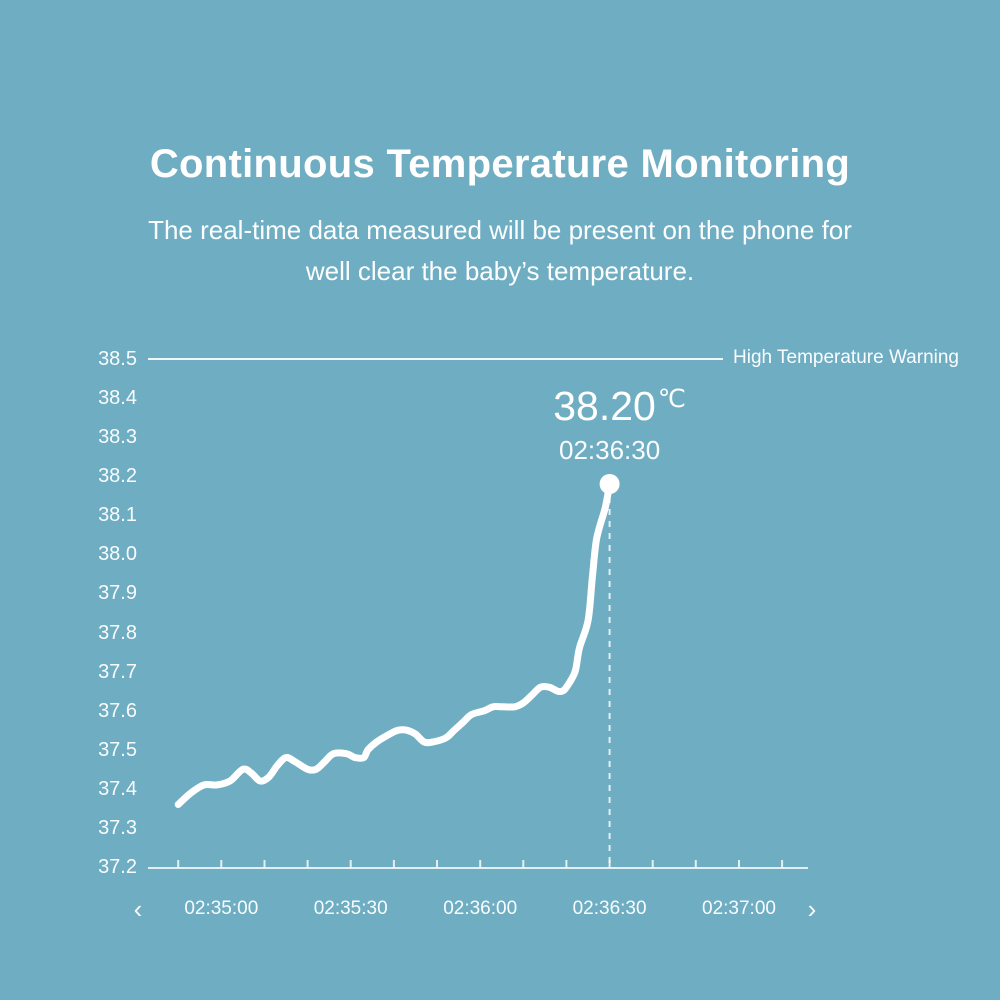  I want to click on x-axis-tick-label: 02:36:30, so click(609, 908).